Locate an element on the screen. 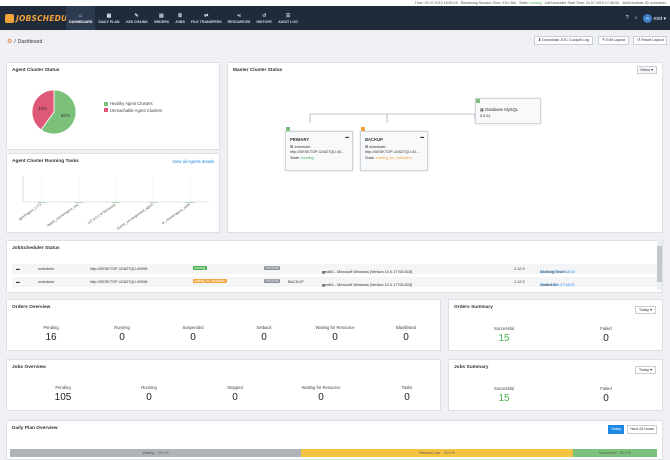  database-node: ▦ Database MySQL 5.5.61 is located at coordinates (508, 111).